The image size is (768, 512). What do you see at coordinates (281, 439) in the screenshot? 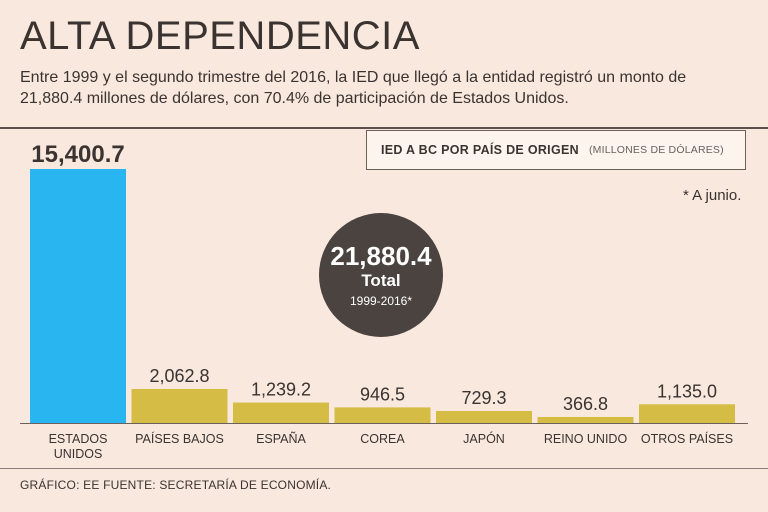
I see `category-label-2: ESPAÑA` at bounding box center [281, 439].